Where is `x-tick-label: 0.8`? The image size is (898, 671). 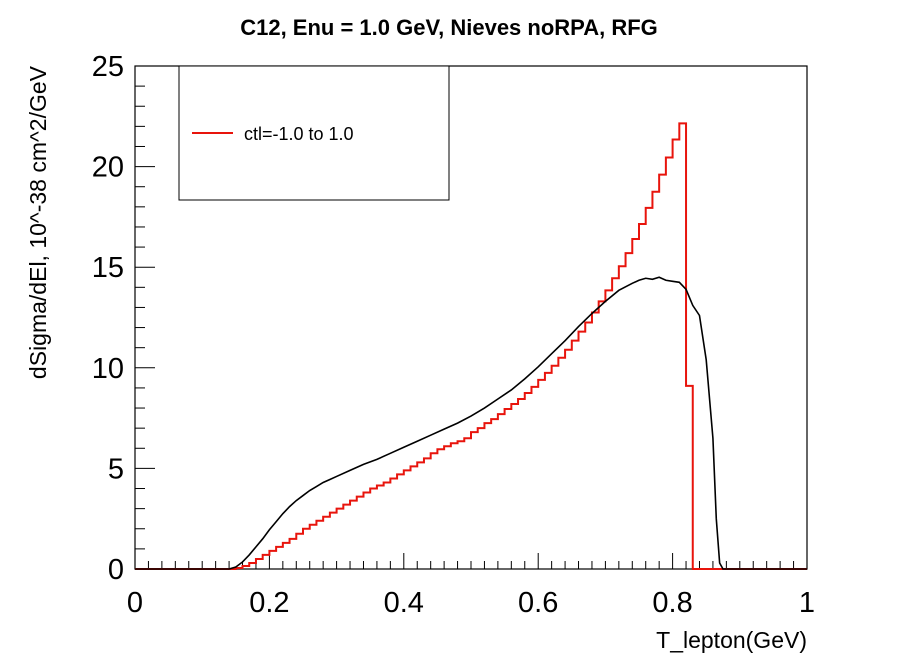
x-tick-label: 0.8 is located at coordinates (672, 603).